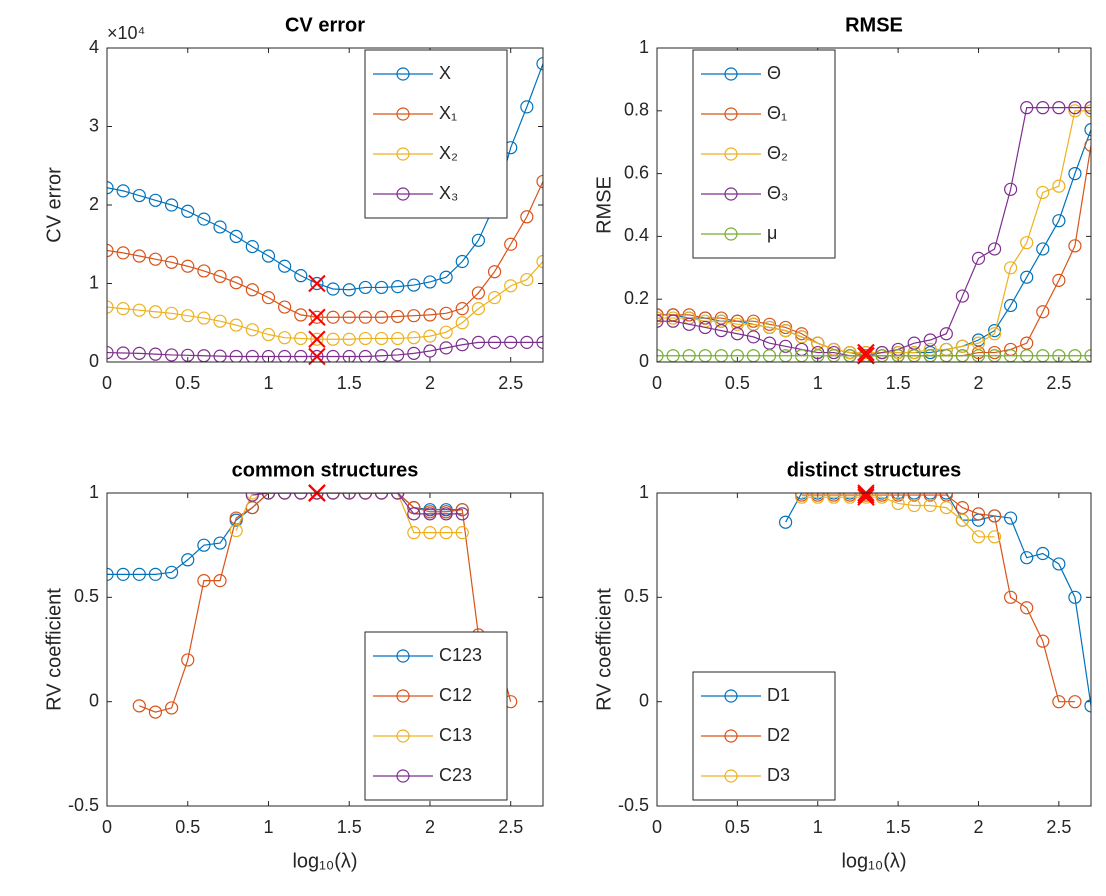  I want to click on y-tick-label: 4, so click(94, 47).